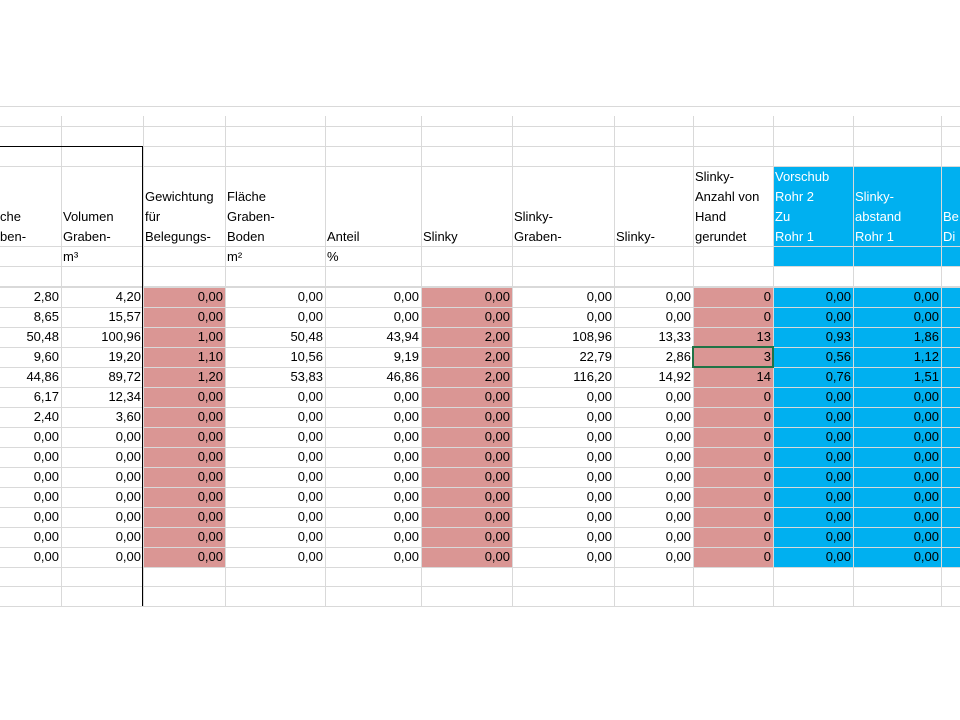  Describe the element at coordinates (210, 336) in the screenshot. I see `data-cell: 1,00` at that location.